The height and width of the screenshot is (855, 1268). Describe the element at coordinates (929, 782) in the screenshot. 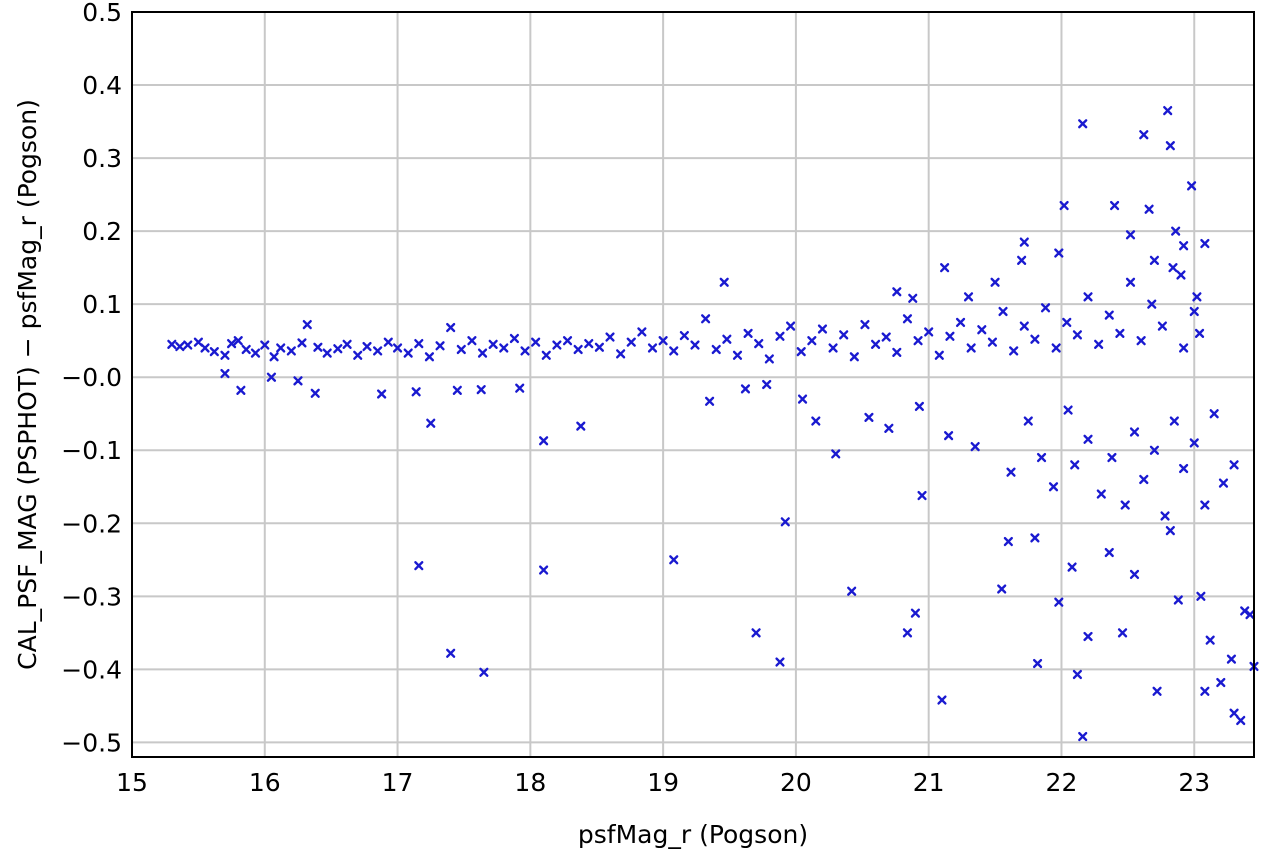

I see `x-tick-label: 21` at that location.